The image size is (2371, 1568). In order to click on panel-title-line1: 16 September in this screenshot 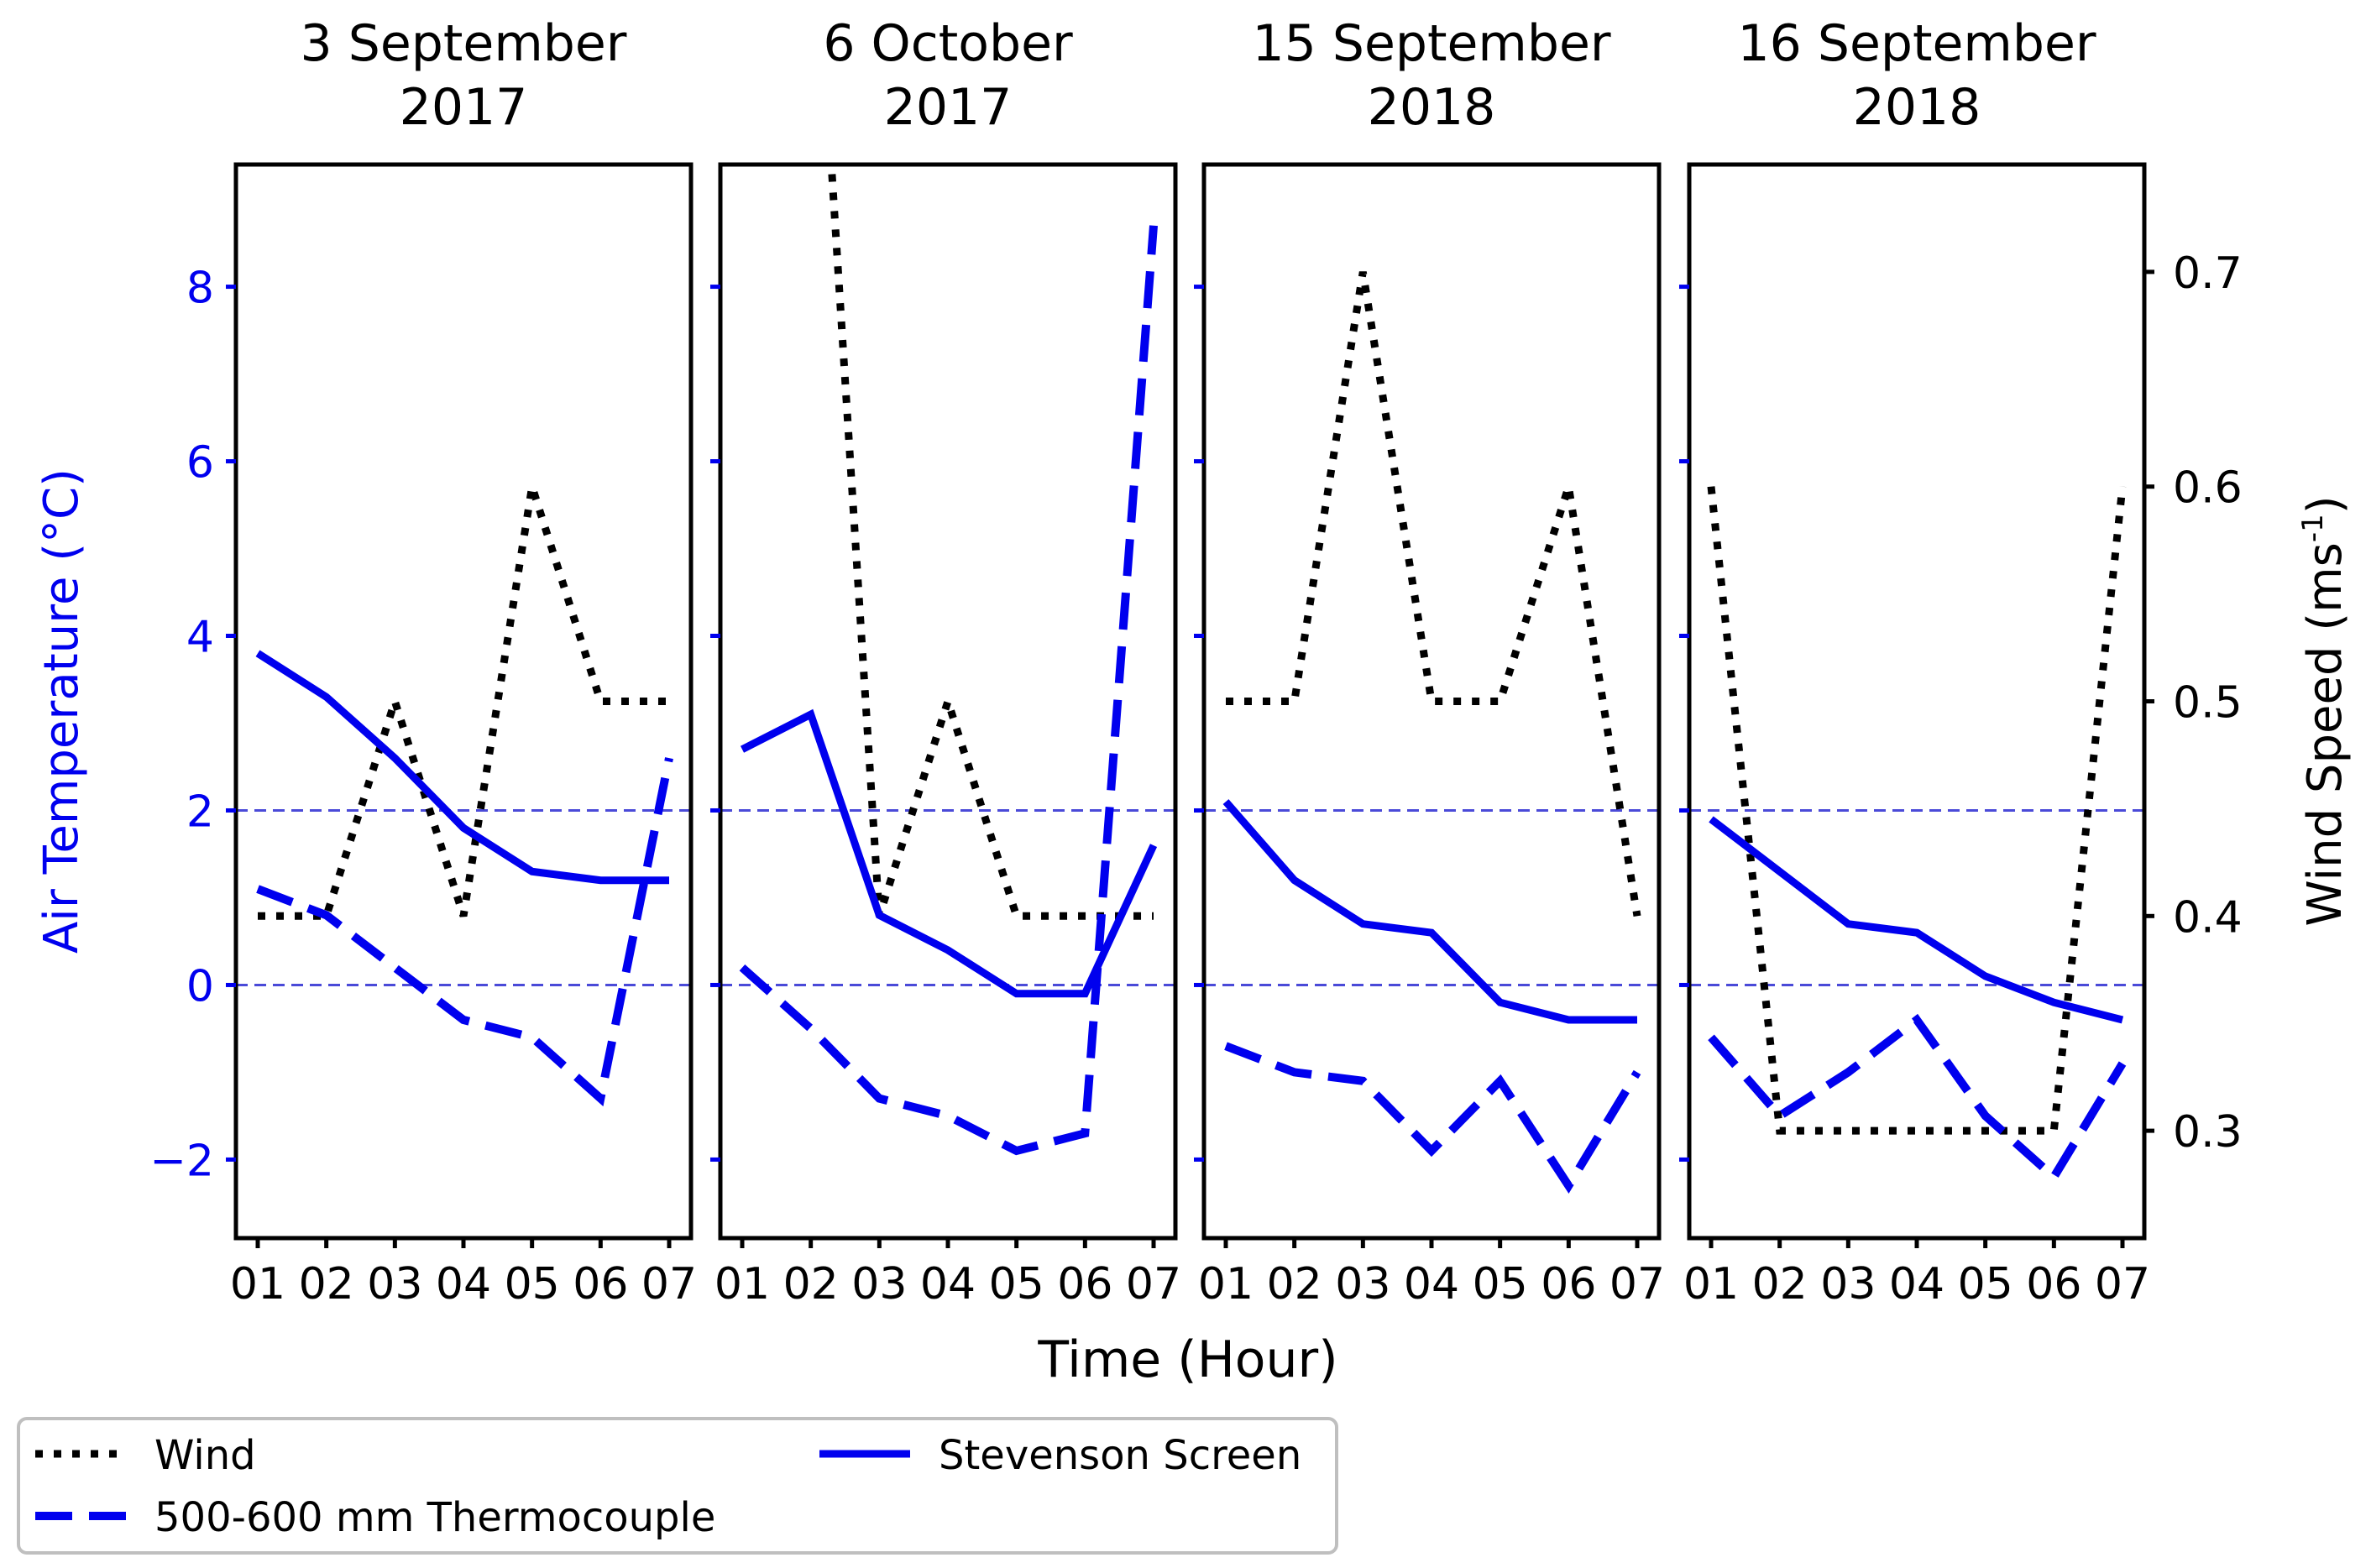, I will do `click(1916, 43)`.